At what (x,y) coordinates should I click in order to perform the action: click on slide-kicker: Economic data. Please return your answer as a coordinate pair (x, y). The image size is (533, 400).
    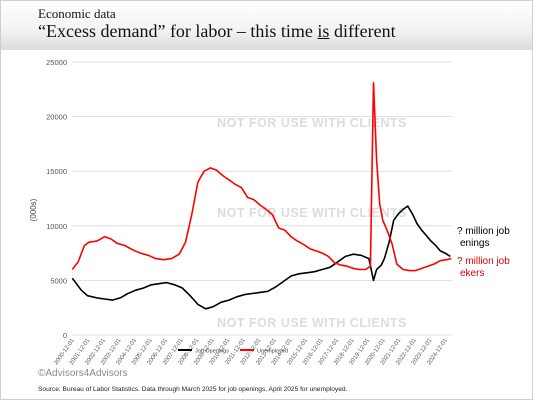
    Looking at the image, I should click on (77, 13).